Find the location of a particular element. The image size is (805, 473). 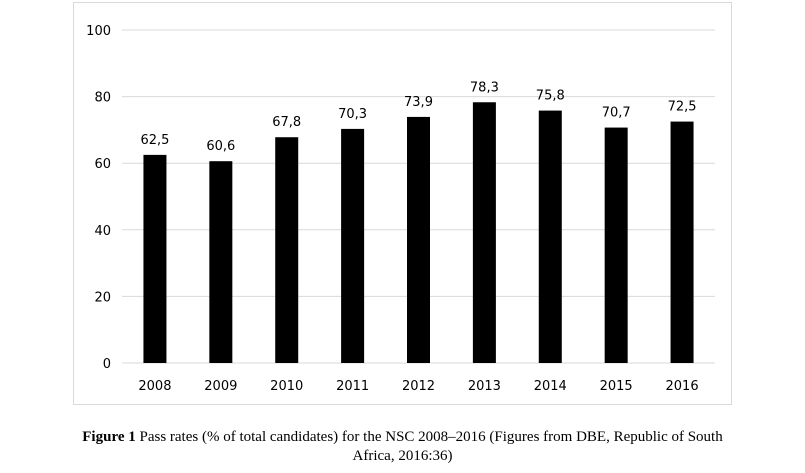

y-tick-label: 80 is located at coordinates (102, 98).